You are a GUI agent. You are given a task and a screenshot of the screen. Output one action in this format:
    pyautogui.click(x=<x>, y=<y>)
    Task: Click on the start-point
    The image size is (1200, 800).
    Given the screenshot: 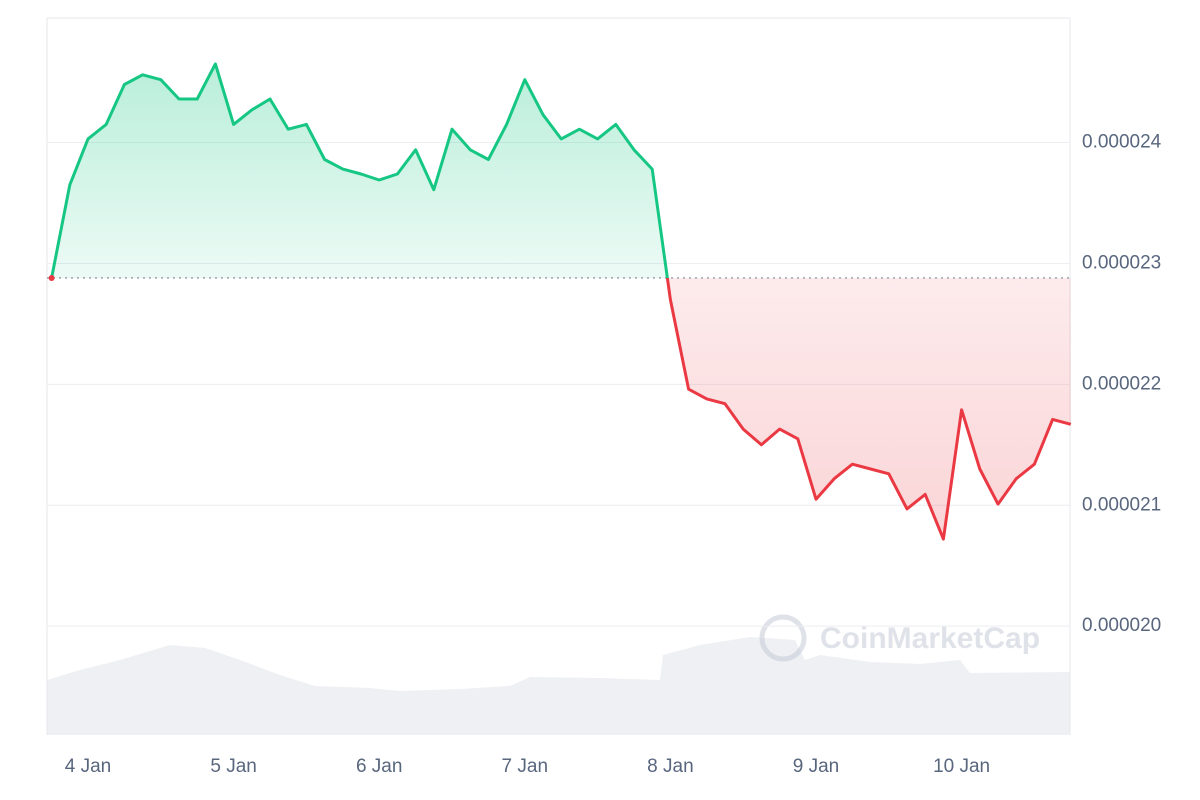 What is the action you would take?
    pyautogui.click(x=51, y=277)
    